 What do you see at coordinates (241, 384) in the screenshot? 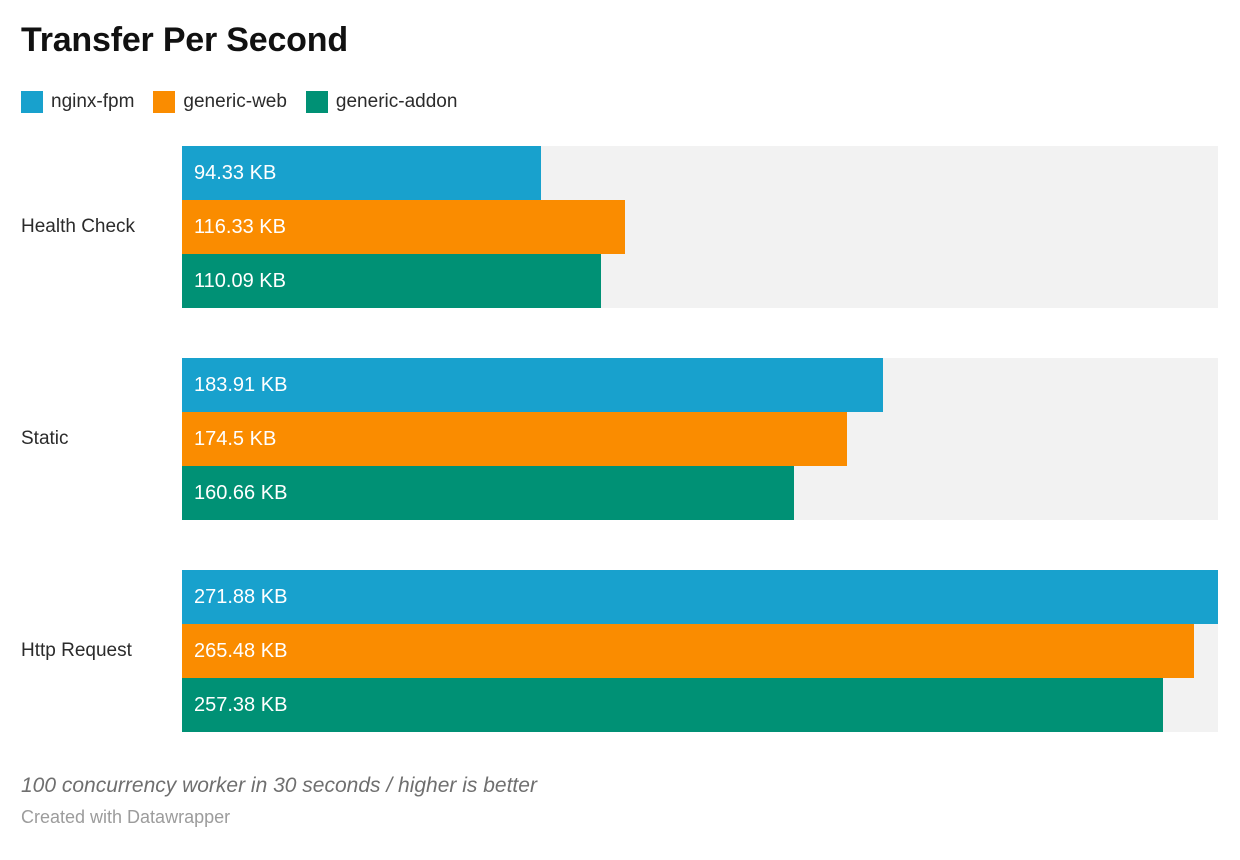
I see `bar-value-label: 183.91 KB` at bounding box center [241, 384].